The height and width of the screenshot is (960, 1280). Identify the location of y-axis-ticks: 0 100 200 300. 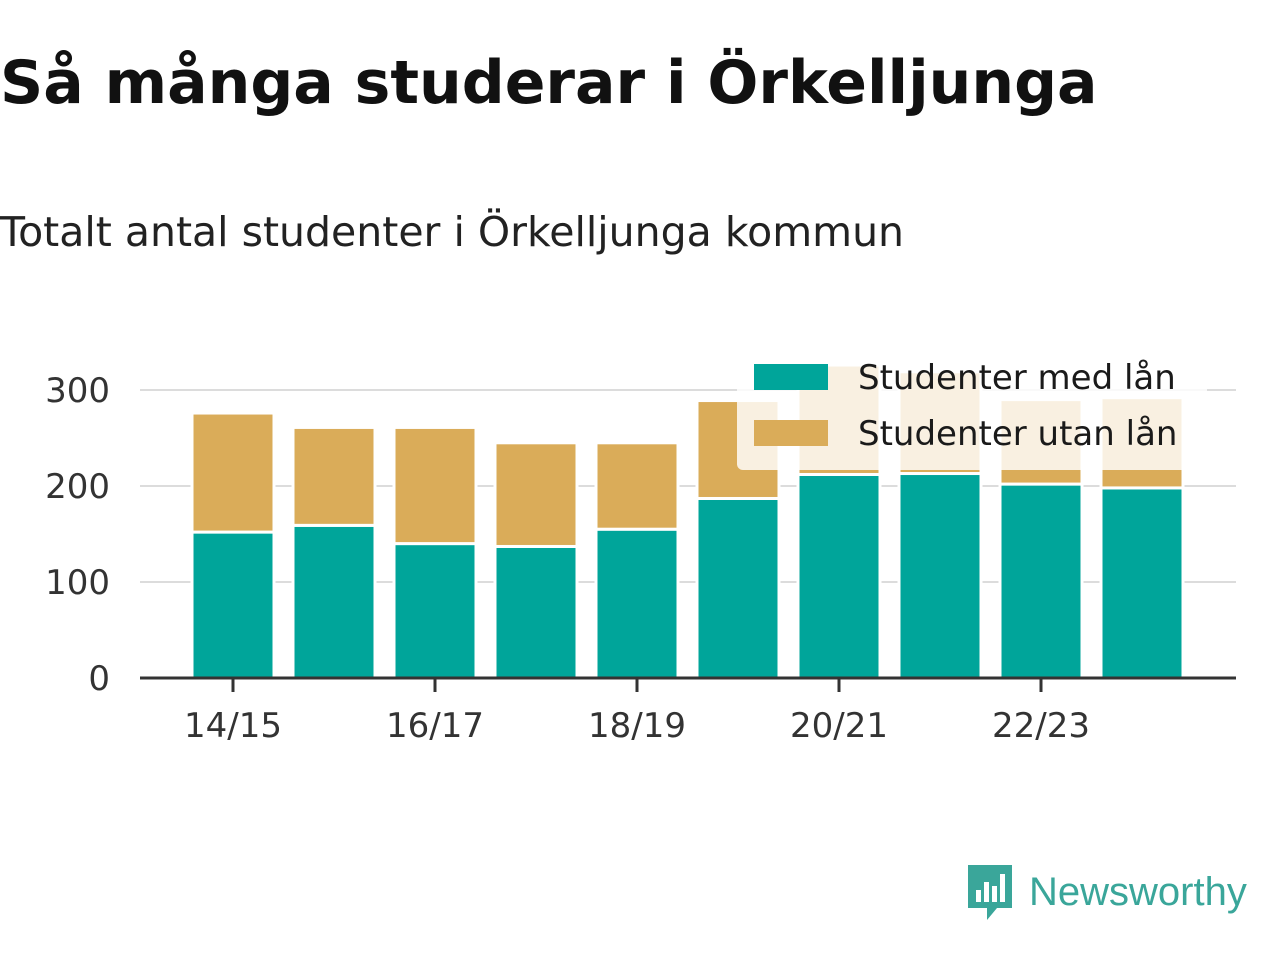
(77, 535).